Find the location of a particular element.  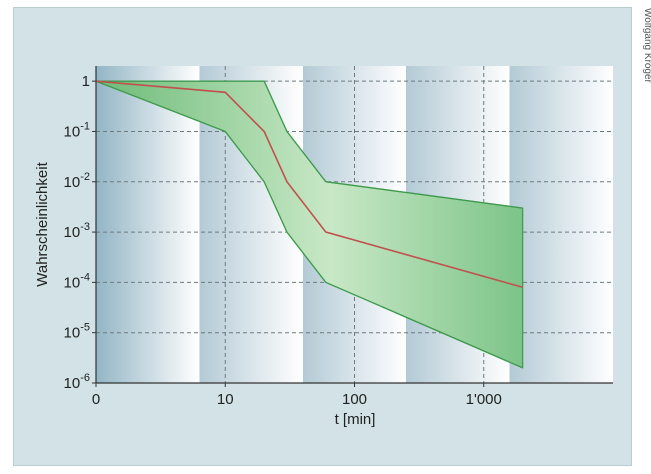

y-tick-label: 10⁻³ is located at coordinates (77, 231).